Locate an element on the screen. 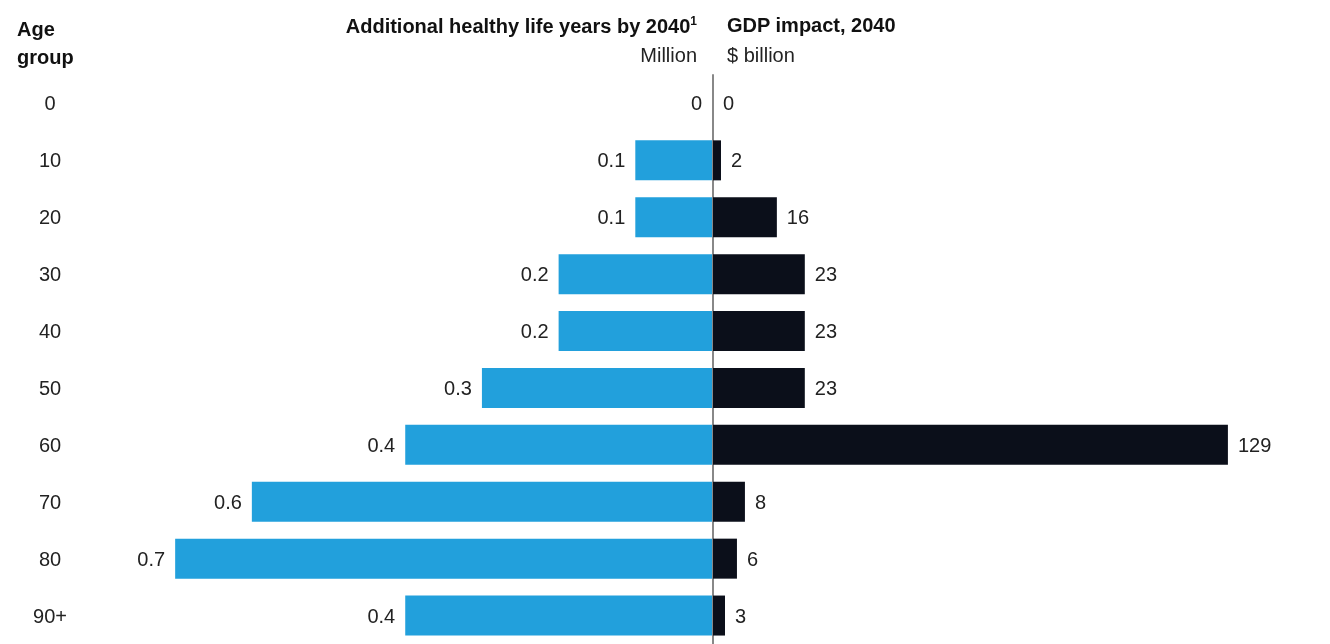 The image size is (1330, 644). y-tick-label: 90+ is located at coordinates (50, 615).